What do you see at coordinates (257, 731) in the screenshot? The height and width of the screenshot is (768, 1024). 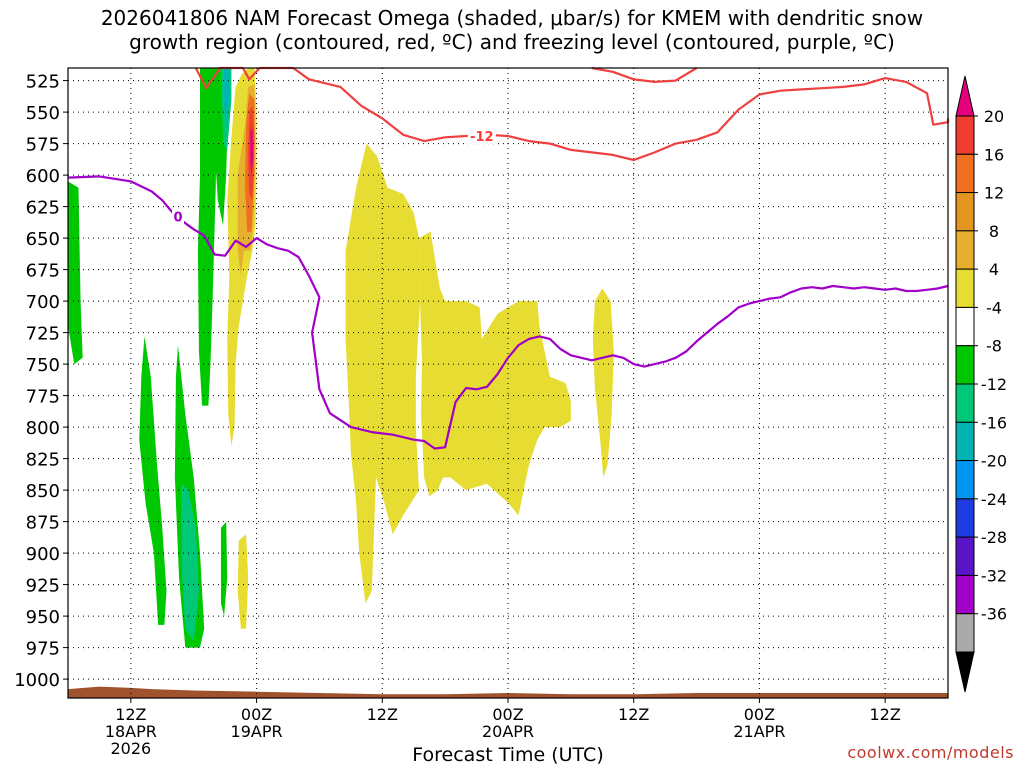 I see `x-tick-label: 19APR` at bounding box center [257, 731].